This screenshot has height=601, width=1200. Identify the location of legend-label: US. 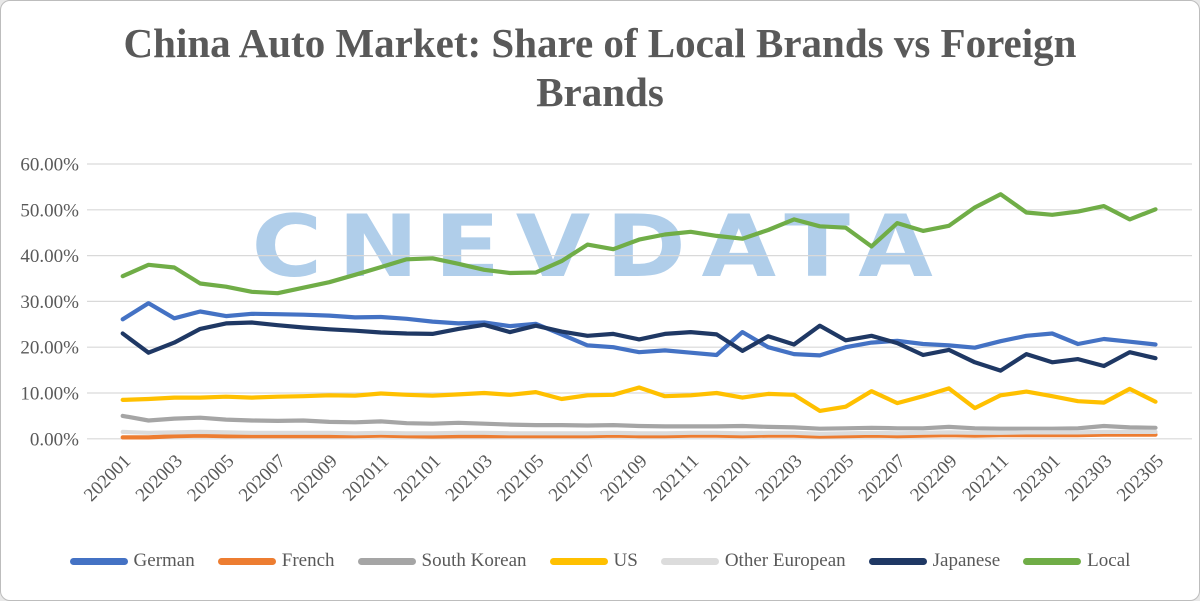
(625, 560).